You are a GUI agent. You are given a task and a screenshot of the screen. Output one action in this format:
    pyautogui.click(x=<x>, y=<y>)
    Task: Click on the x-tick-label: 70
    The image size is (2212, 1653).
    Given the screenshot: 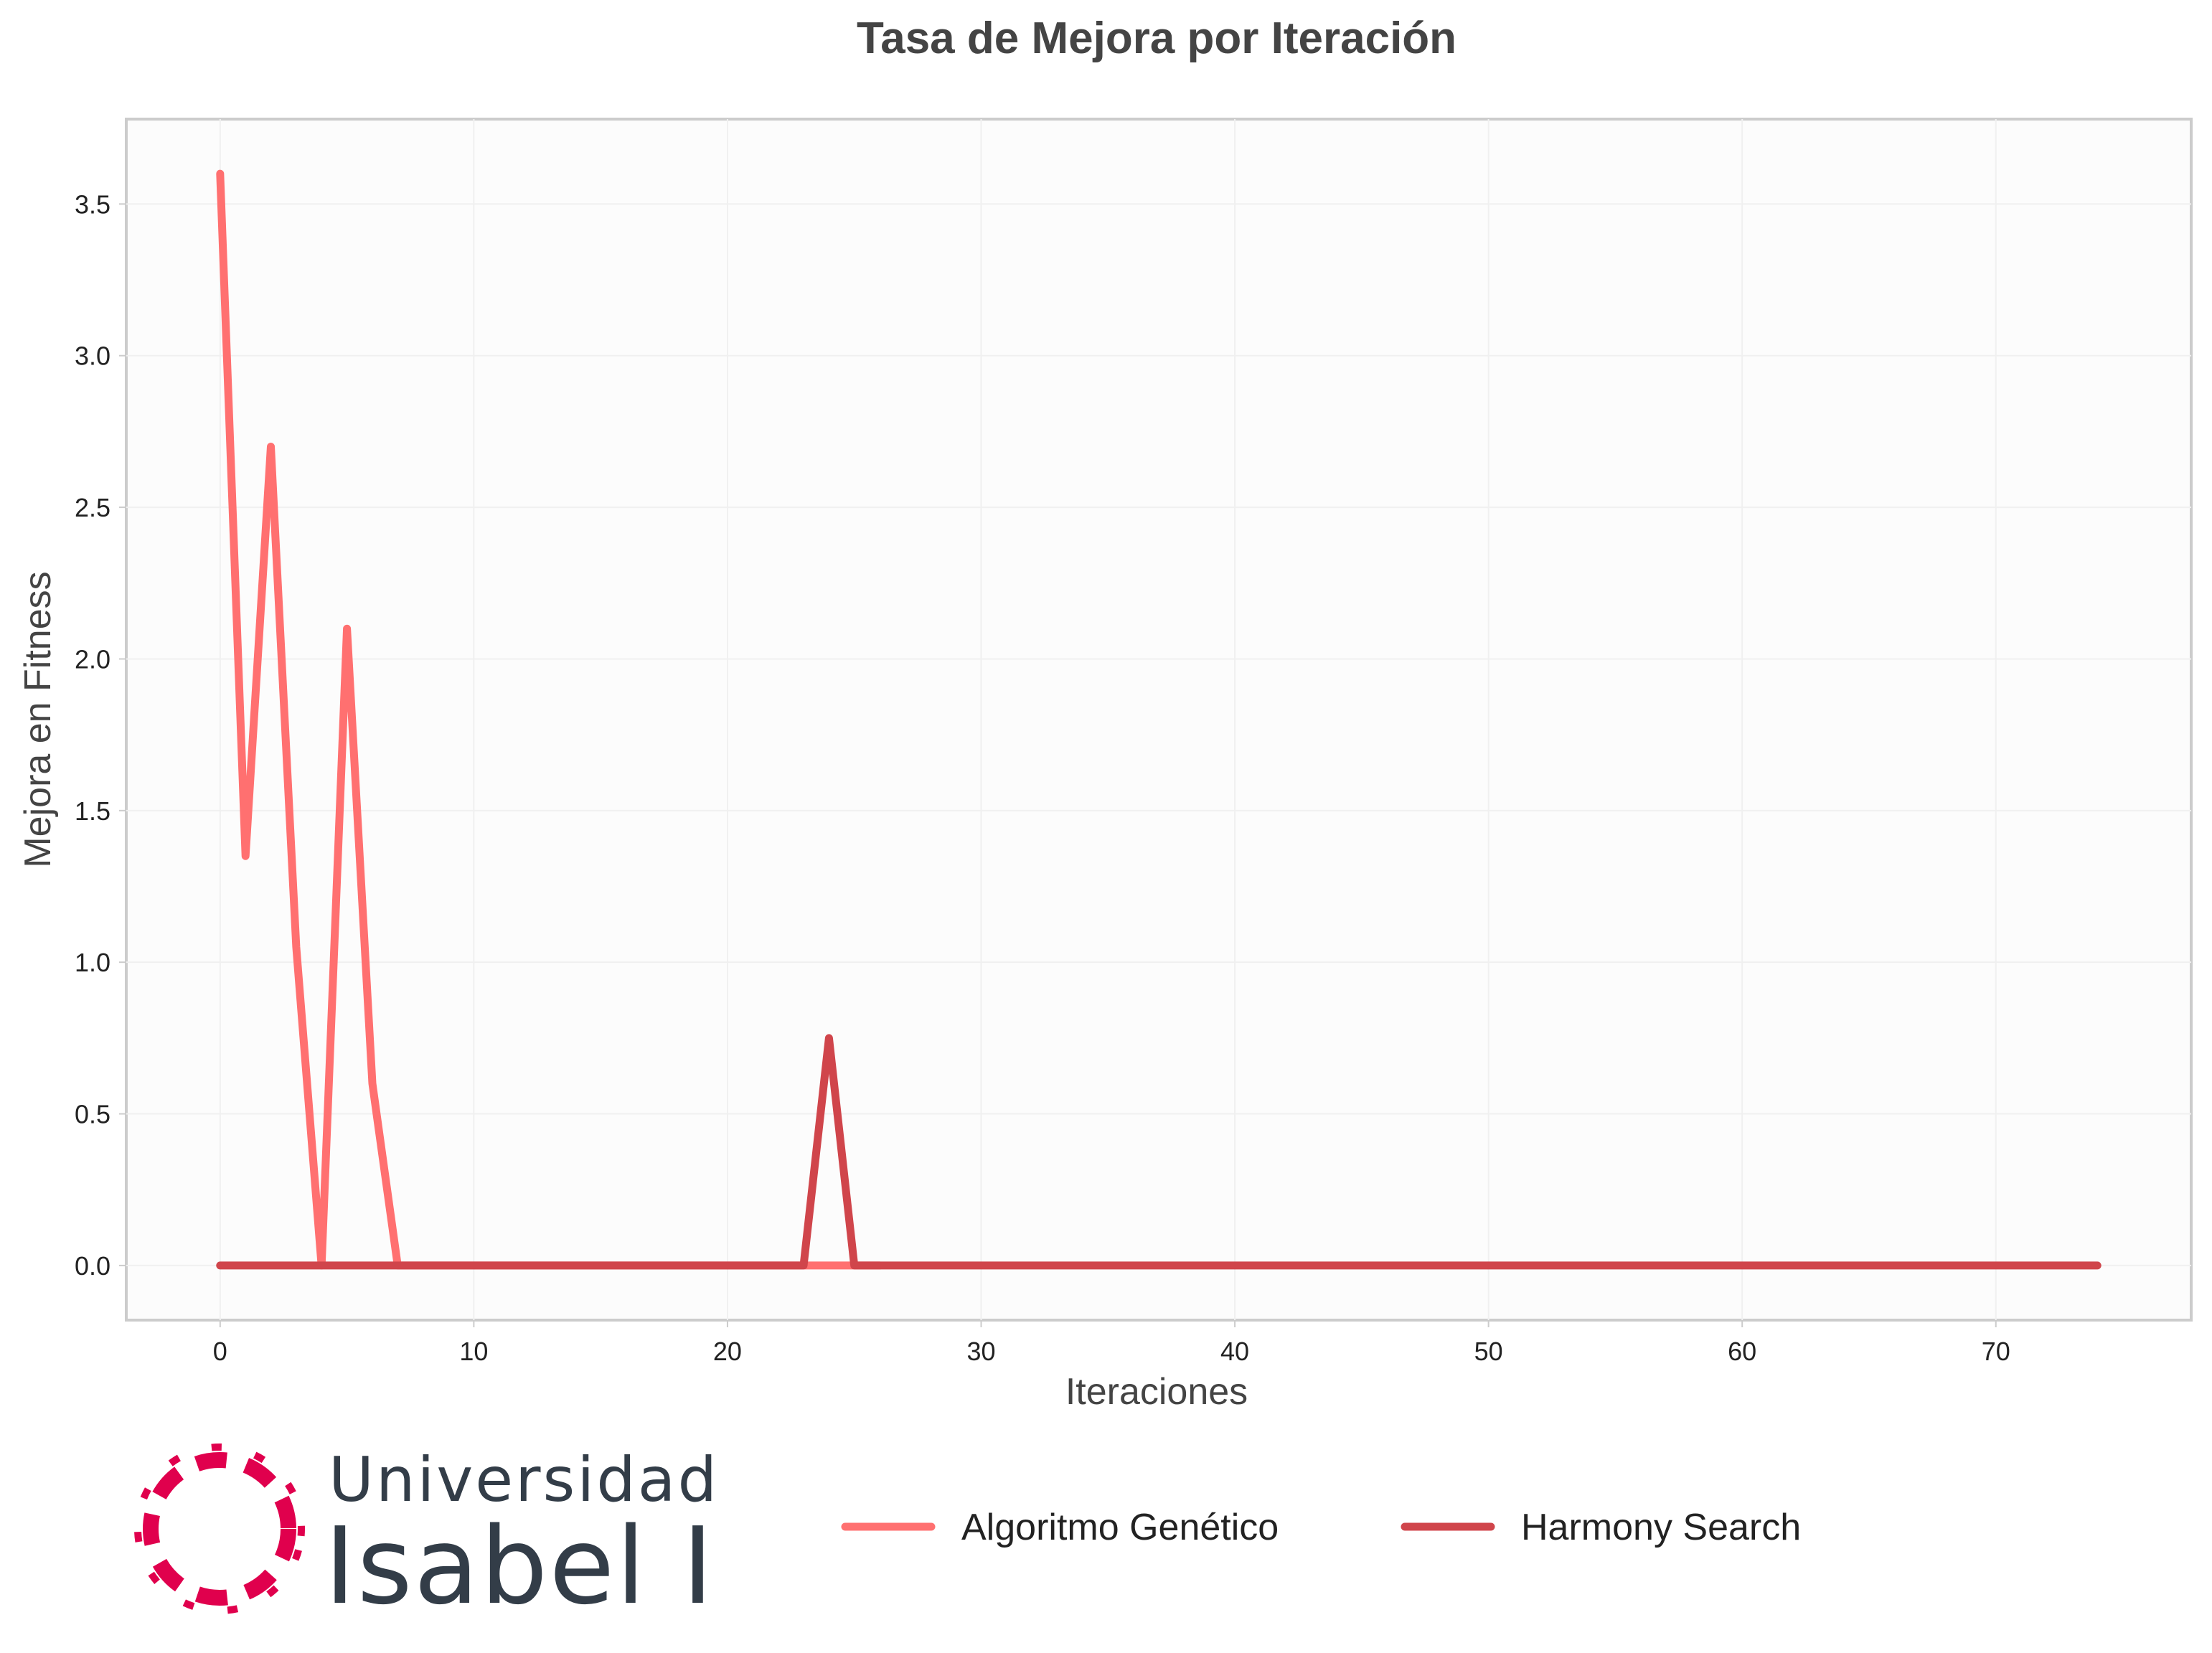 What is the action you would take?
    pyautogui.click(x=1996, y=1351)
    